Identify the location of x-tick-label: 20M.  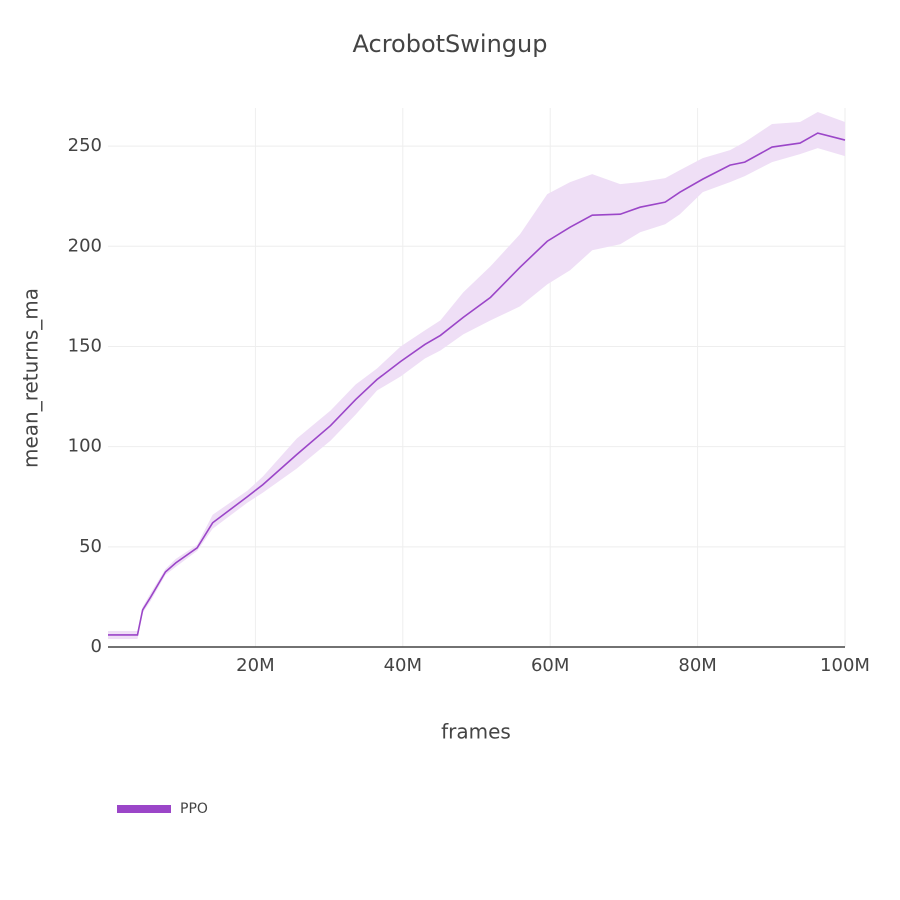
(255, 665).